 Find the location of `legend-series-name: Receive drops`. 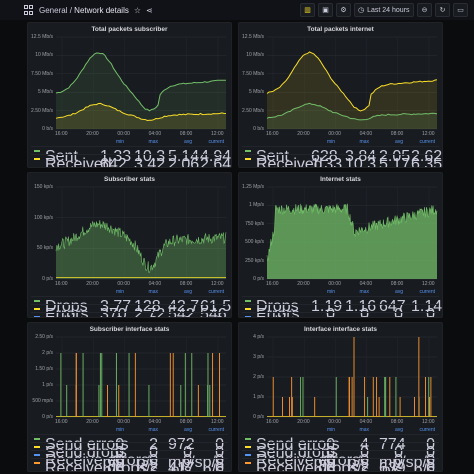

legend-series-name: Receive drops is located at coordinates (96, 466).